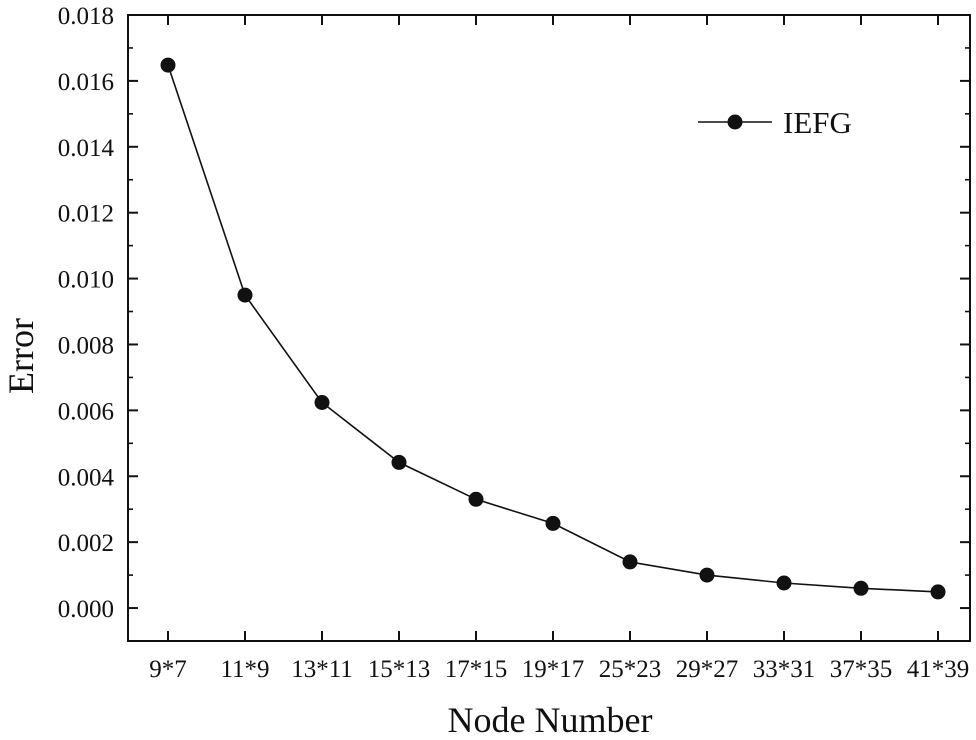 The height and width of the screenshot is (740, 976). I want to click on y-tick-label: 0.016, so click(86, 82).